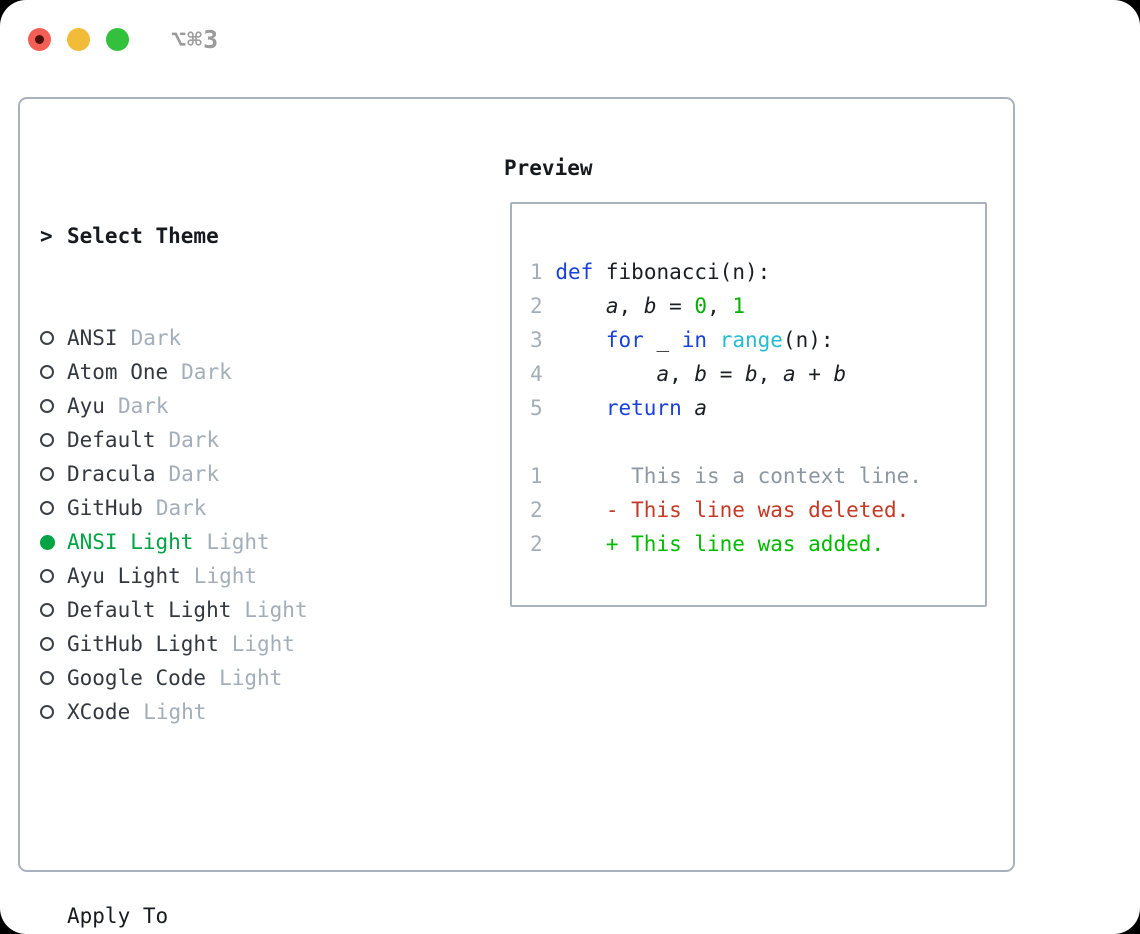 This screenshot has width=1140, height=934. What do you see at coordinates (195, 39) in the screenshot?
I see `window-title: ⌥⌘3` at bounding box center [195, 39].